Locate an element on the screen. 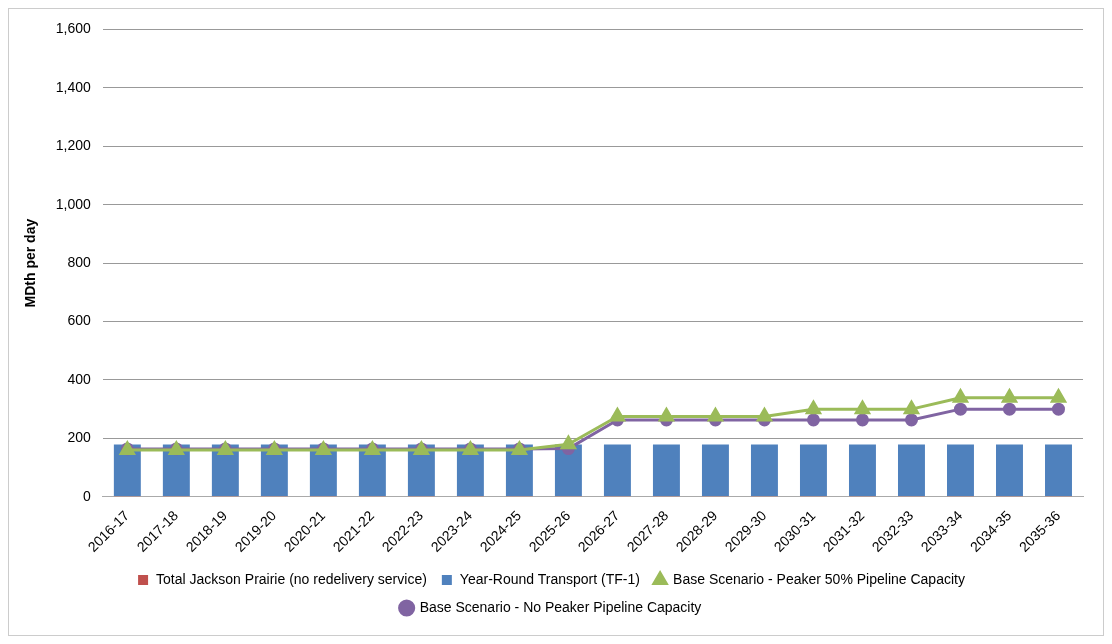 The image size is (1112, 644). y-tick-label: 1,400 is located at coordinates (73, 86).